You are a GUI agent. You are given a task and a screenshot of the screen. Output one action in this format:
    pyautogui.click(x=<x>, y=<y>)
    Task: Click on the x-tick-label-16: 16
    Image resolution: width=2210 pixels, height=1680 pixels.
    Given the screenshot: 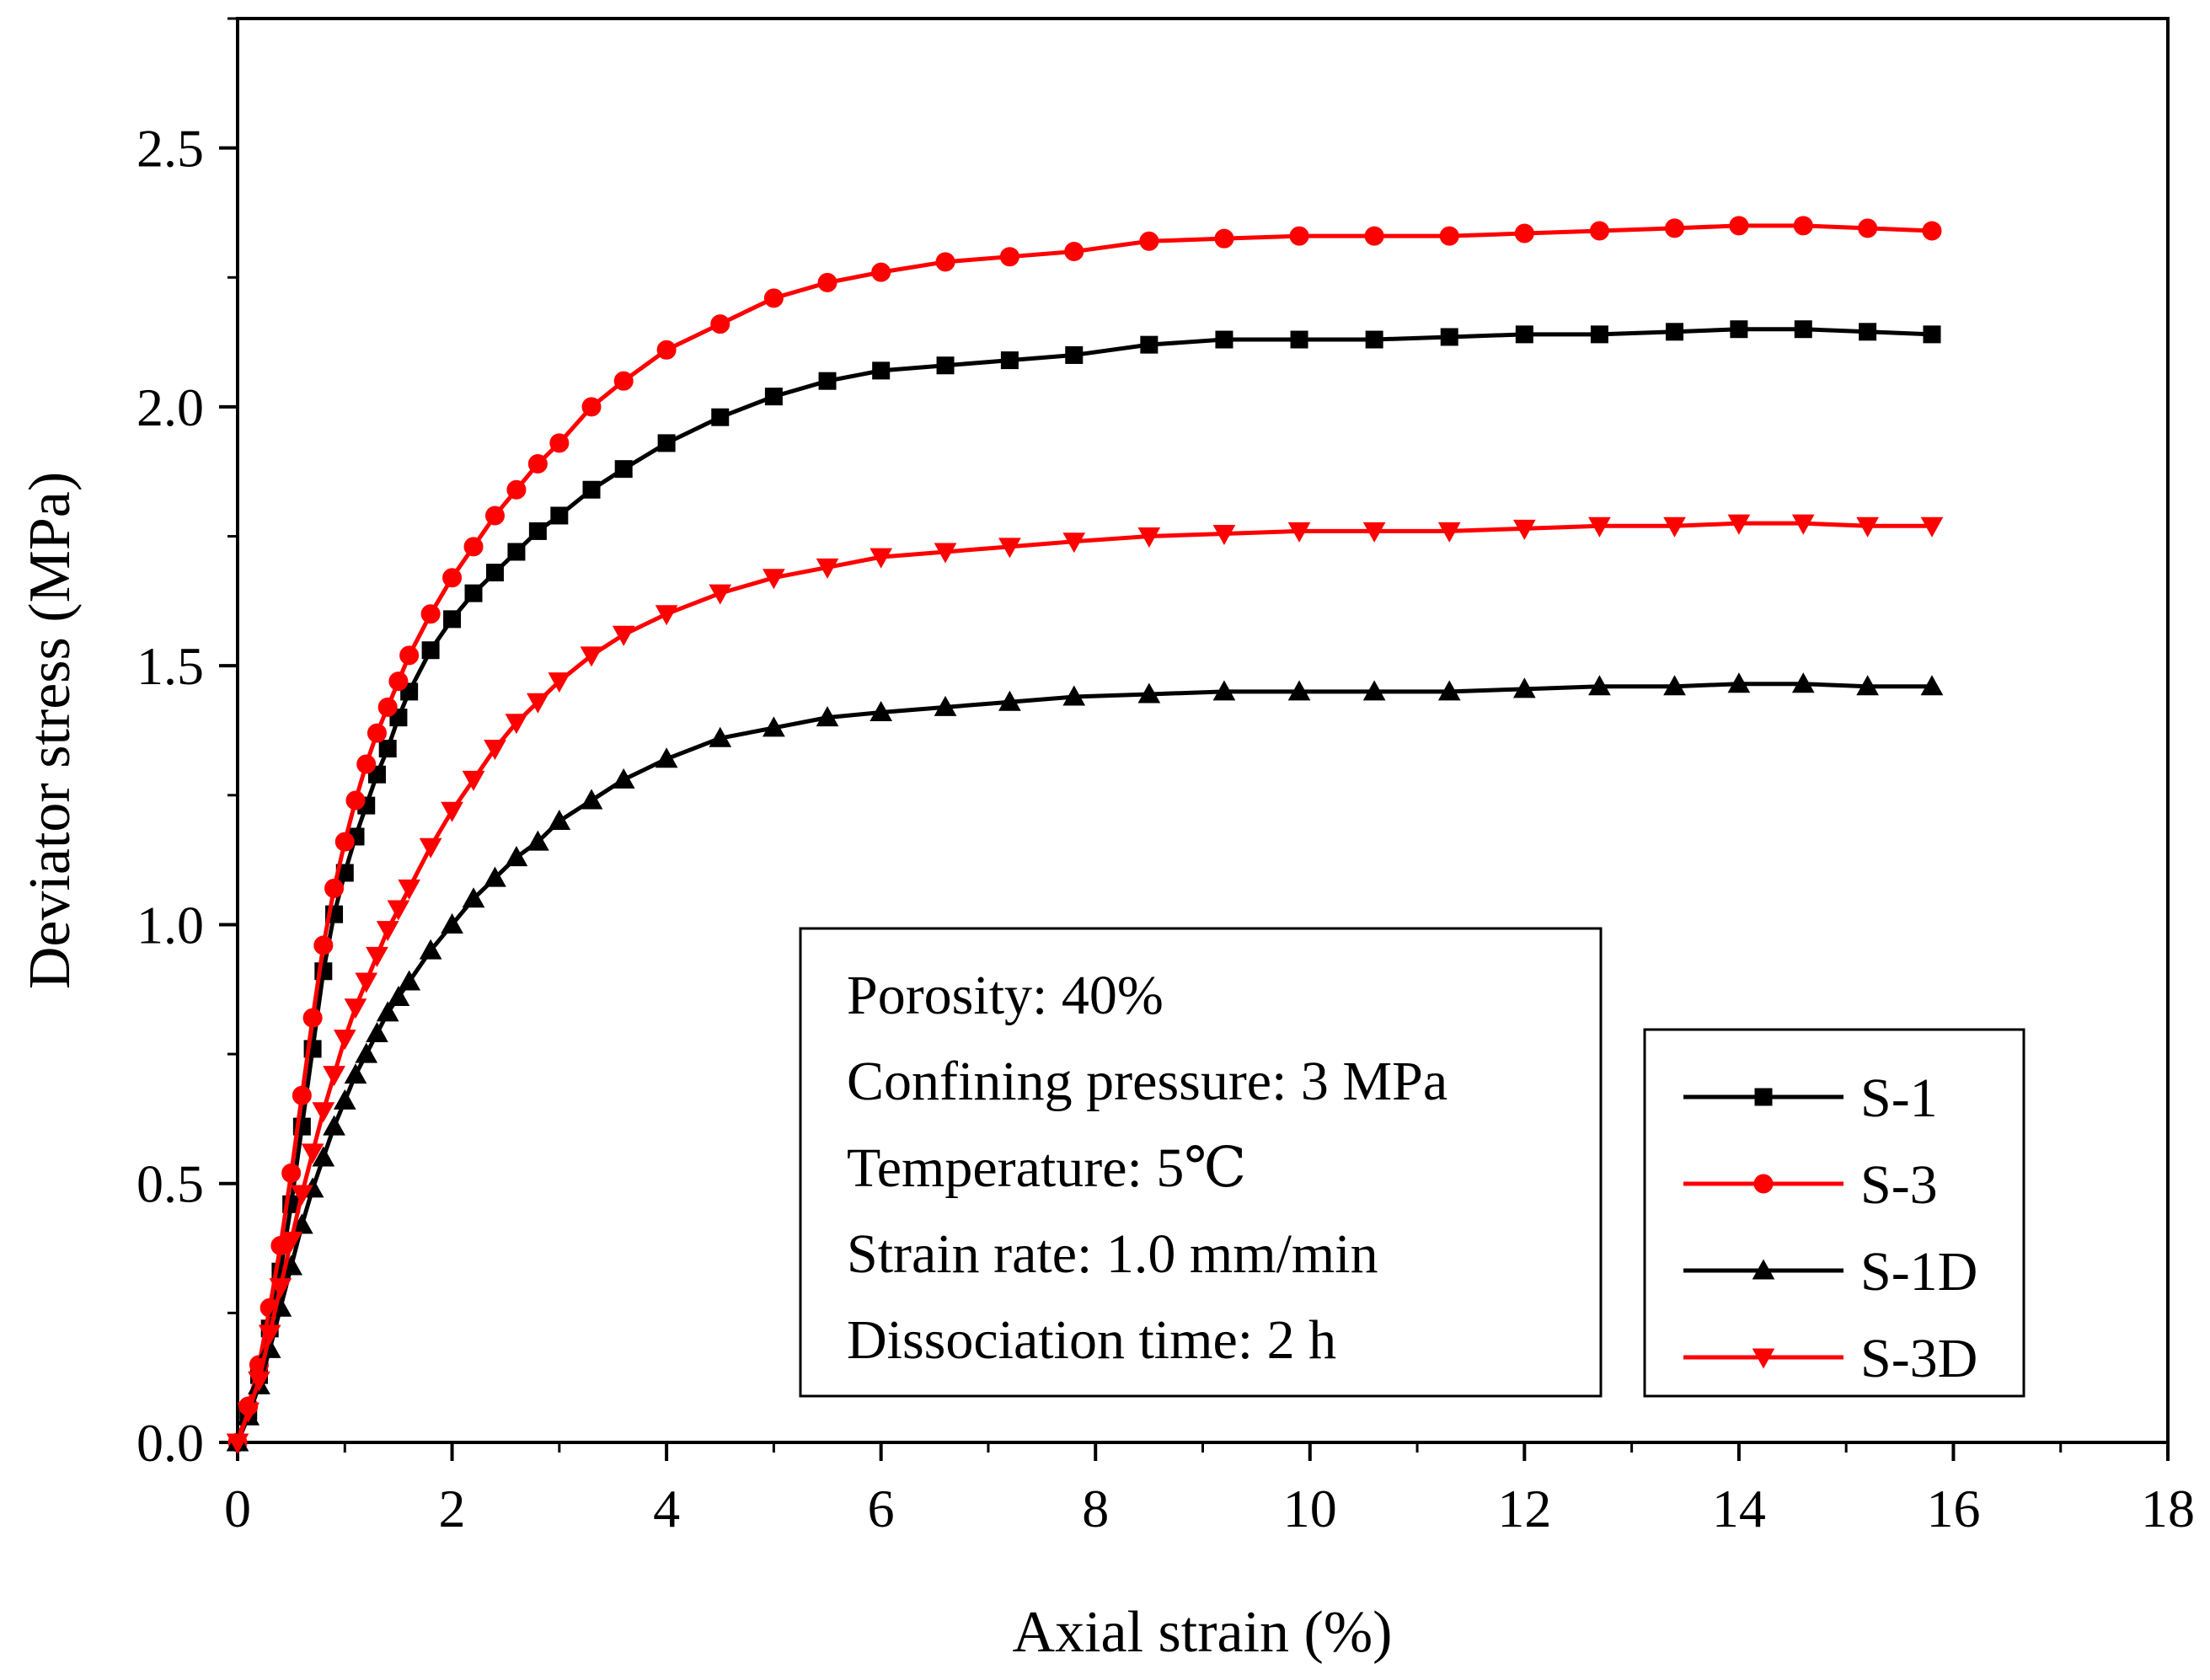 What is the action you would take?
    pyautogui.click(x=1953, y=1508)
    